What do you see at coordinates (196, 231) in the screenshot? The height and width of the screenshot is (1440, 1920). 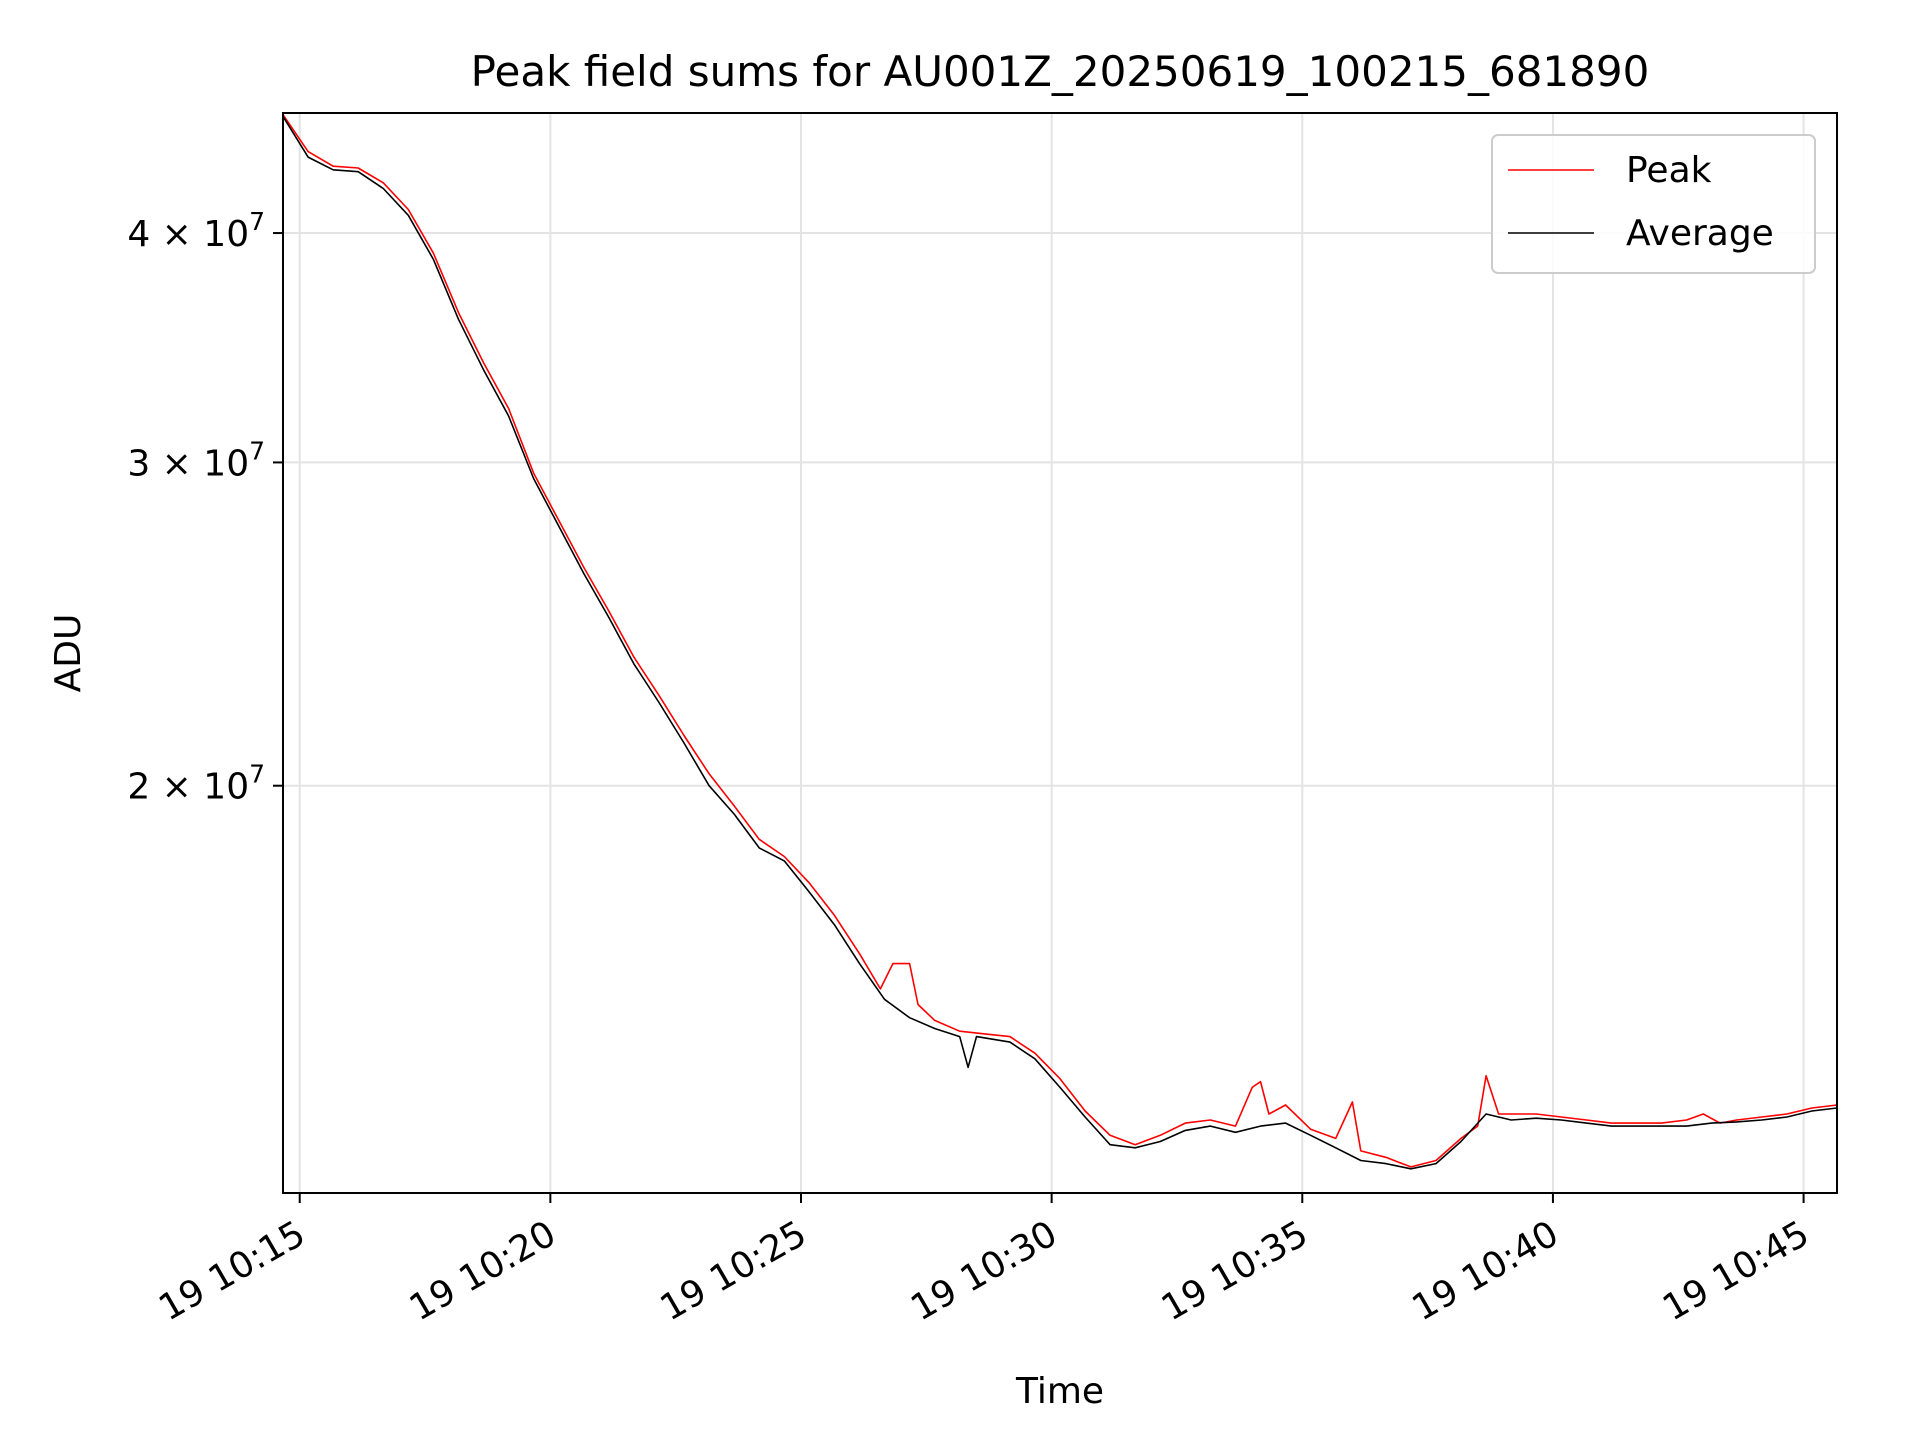 I see `y-tick-label: 4 × 107` at bounding box center [196, 231].